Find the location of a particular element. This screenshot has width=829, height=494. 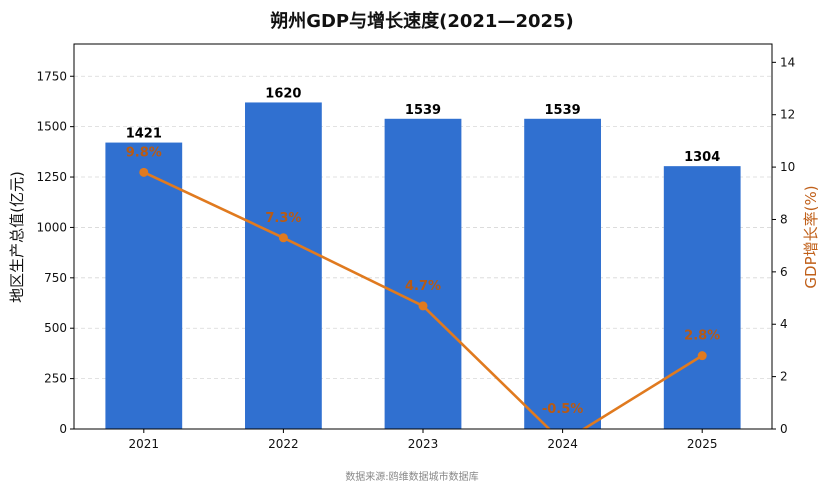

x-axis-ticks: 2021 2022 2023 2024 2025 is located at coordinates (423, 440).